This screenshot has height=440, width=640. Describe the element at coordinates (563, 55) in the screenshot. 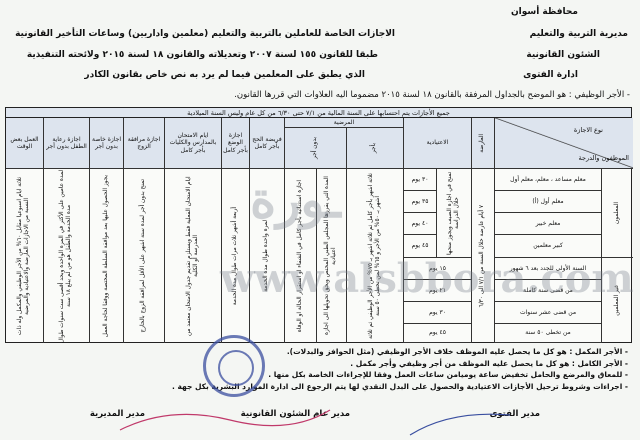

I see `department: الشئون القانونية` at that location.